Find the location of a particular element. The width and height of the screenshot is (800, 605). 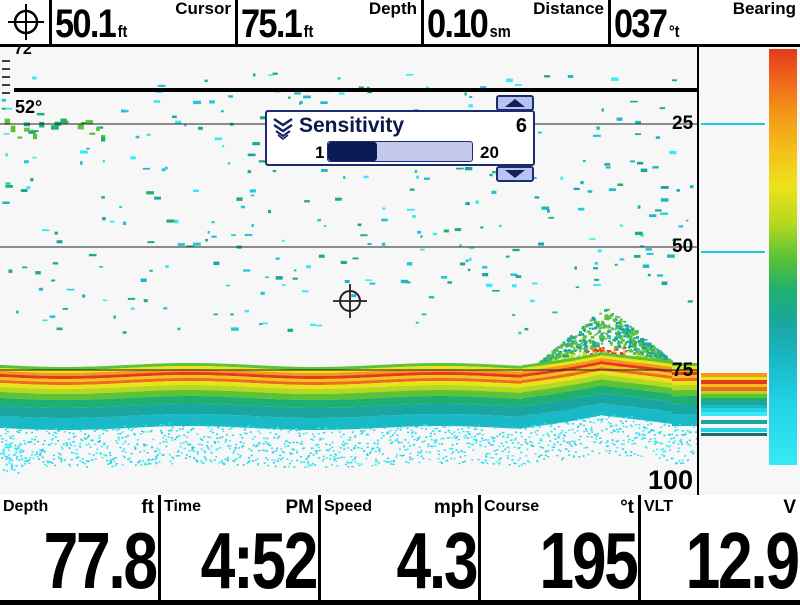

sensitivity-title: Sensitivity is located at coordinates (351, 126).